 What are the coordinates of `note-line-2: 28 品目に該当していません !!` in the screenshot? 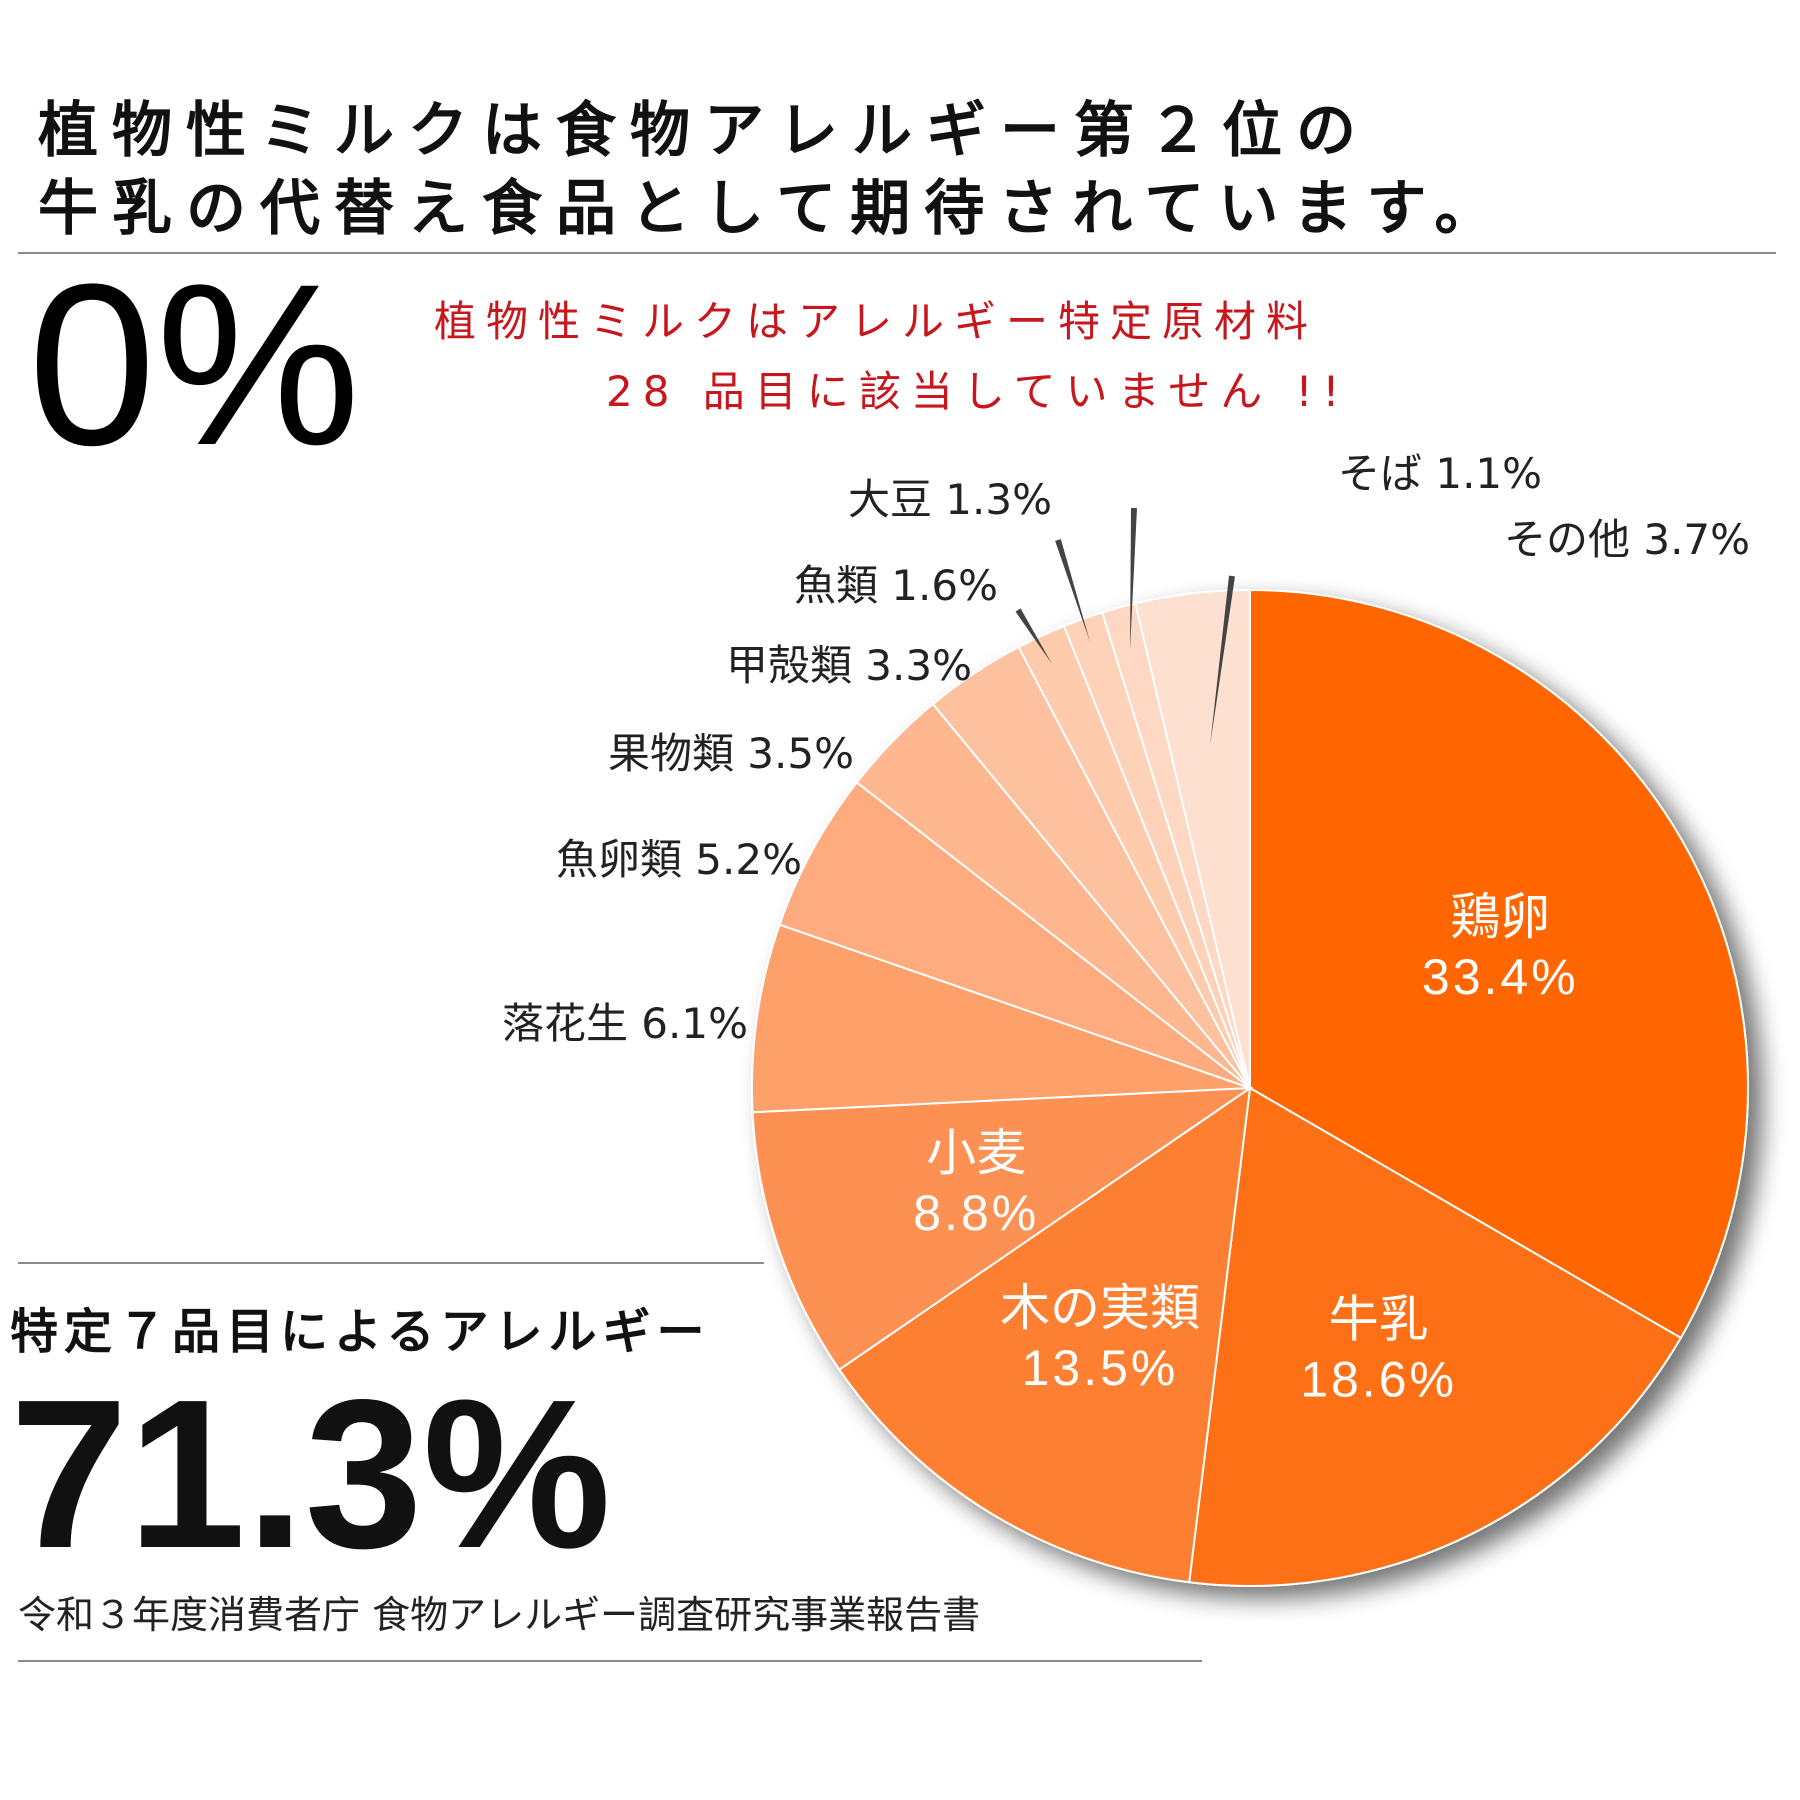 It's located at (978, 391).